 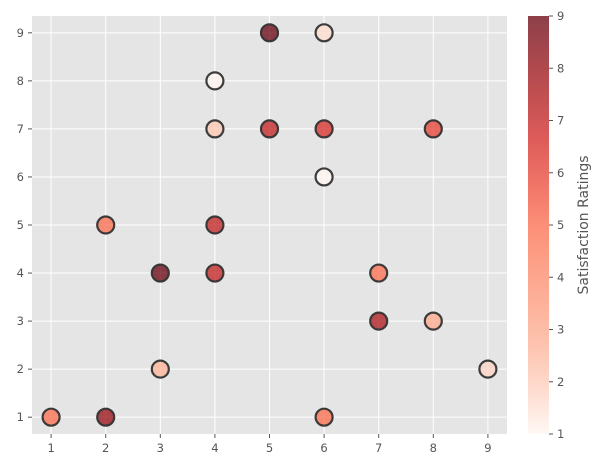 I want to click on x-tick-label: 9, so click(x=487, y=448).